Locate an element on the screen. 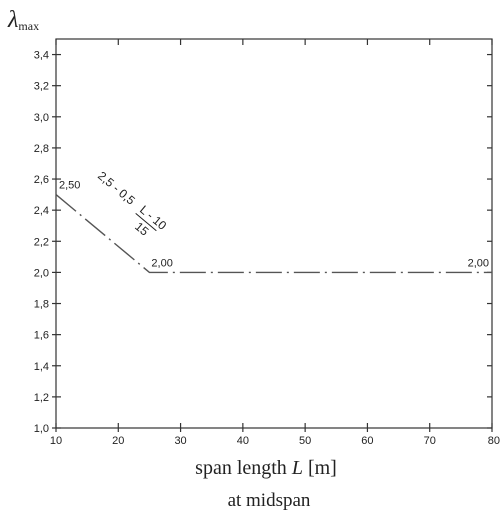 The height and width of the screenshot is (515, 501). y-axis-title: λmax is located at coordinates (23, 20).